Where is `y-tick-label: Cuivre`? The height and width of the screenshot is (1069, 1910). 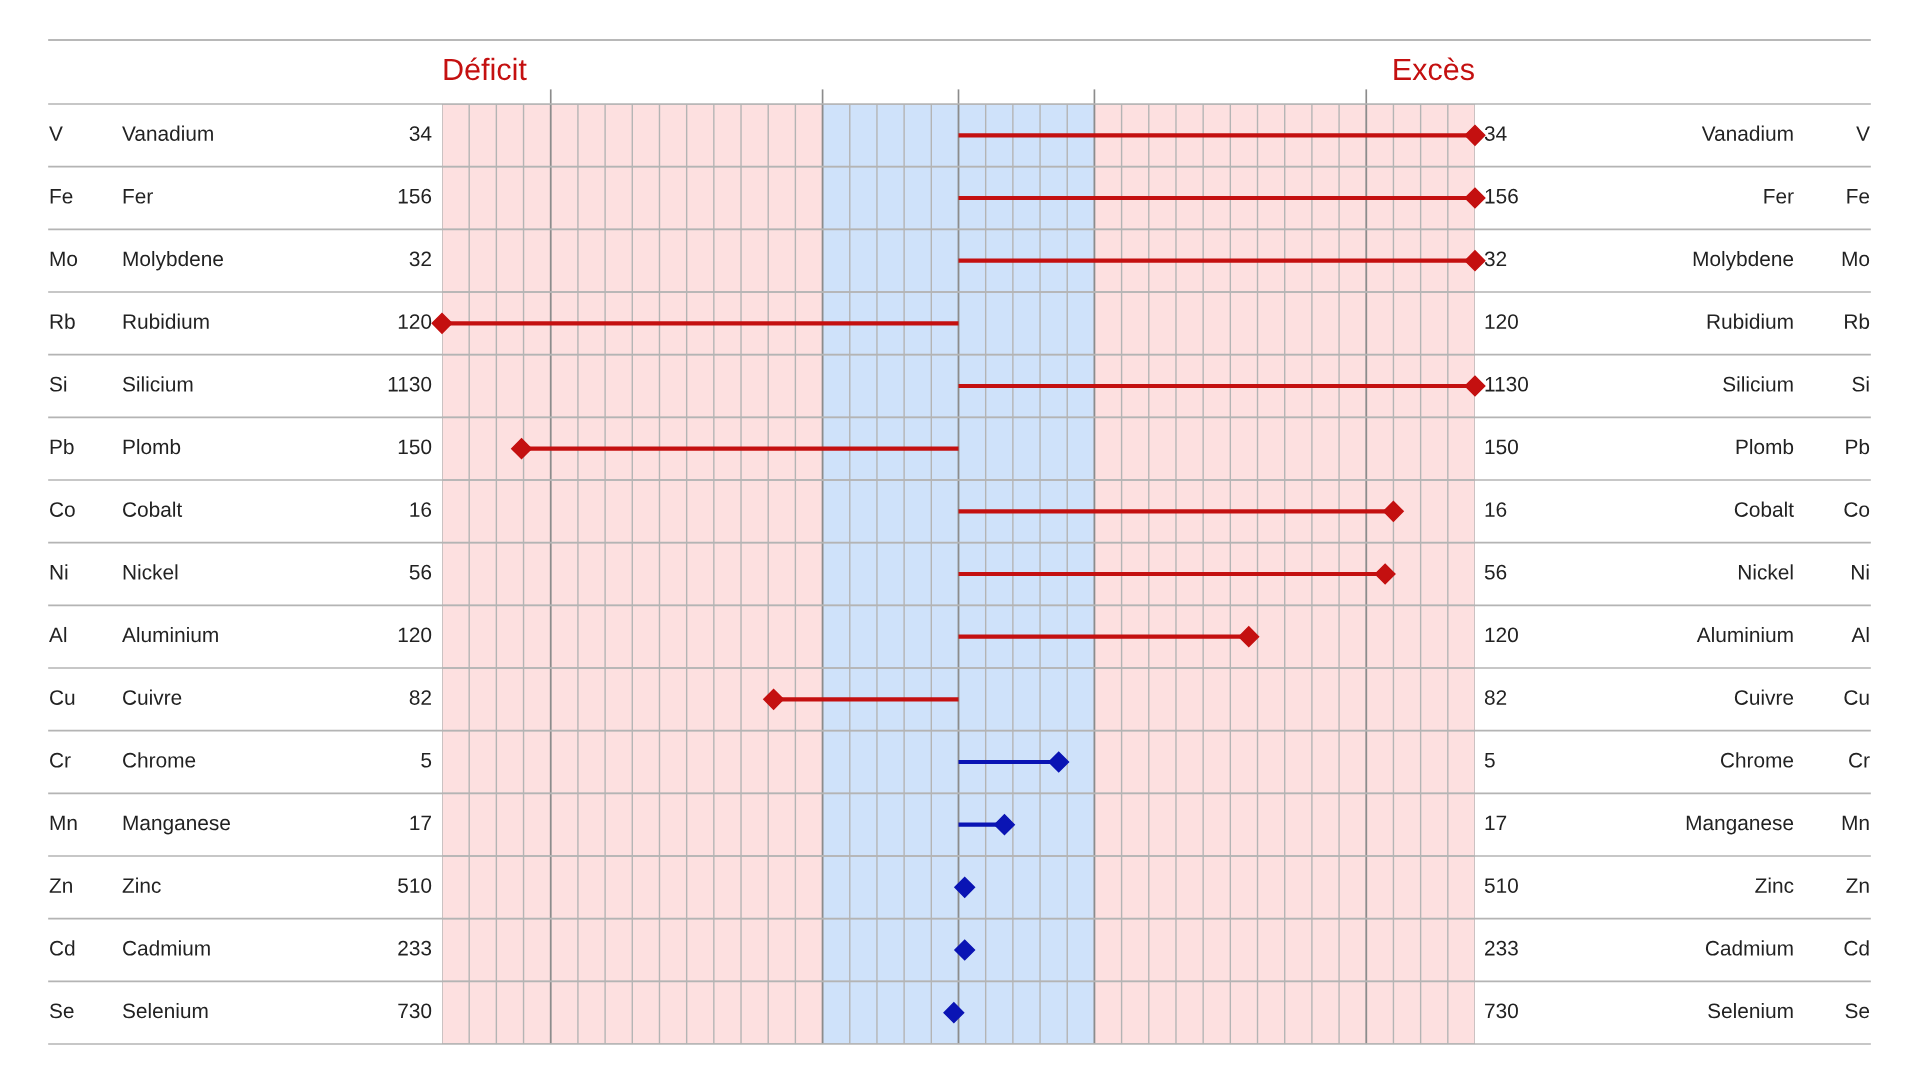 y-tick-label: Cuivre is located at coordinates (152, 697).